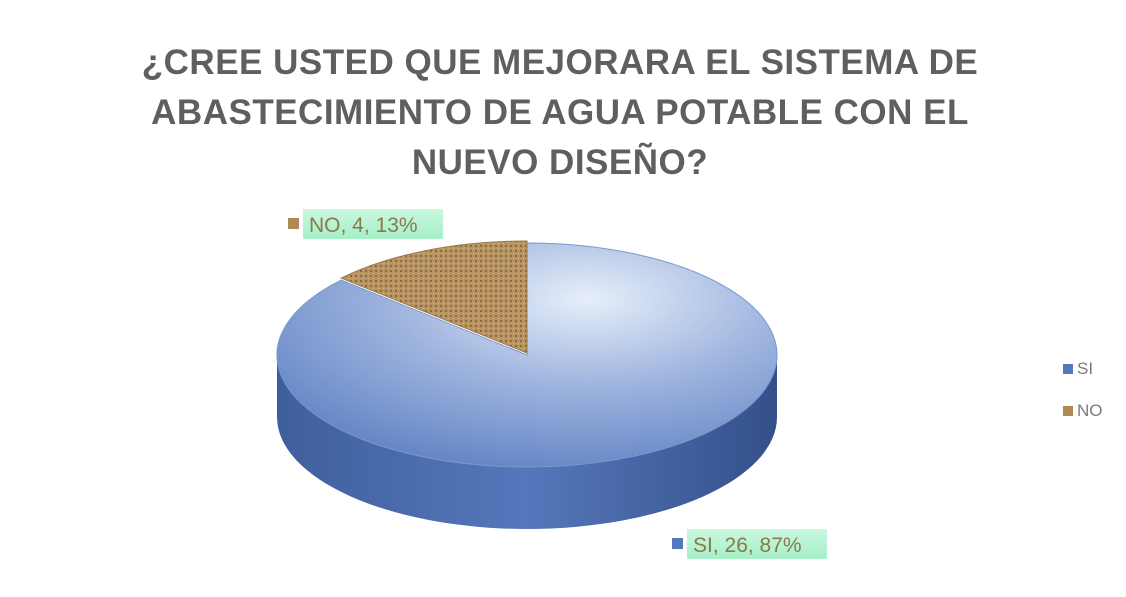 This screenshot has width=1126, height=597. What do you see at coordinates (1085, 368) in the screenshot?
I see `legend-label-si: SI` at bounding box center [1085, 368].